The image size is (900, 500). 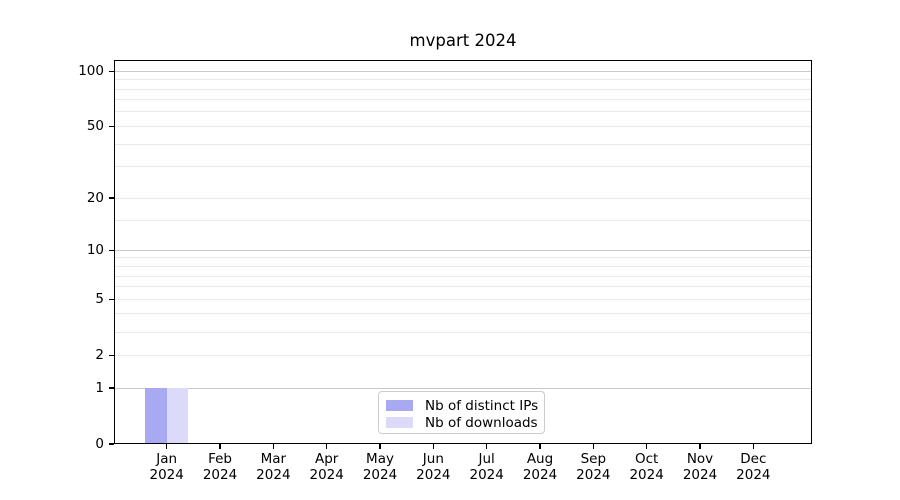 I want to click on chart-title: mvpart 2024, so click(x=463, y=40).